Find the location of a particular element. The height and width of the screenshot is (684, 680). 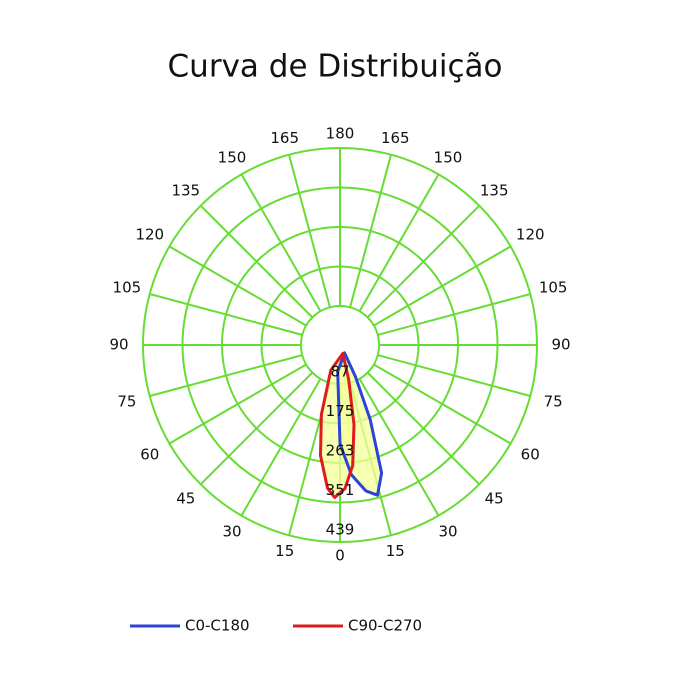

radial-label: 87 is located at coordinates (339, 372).